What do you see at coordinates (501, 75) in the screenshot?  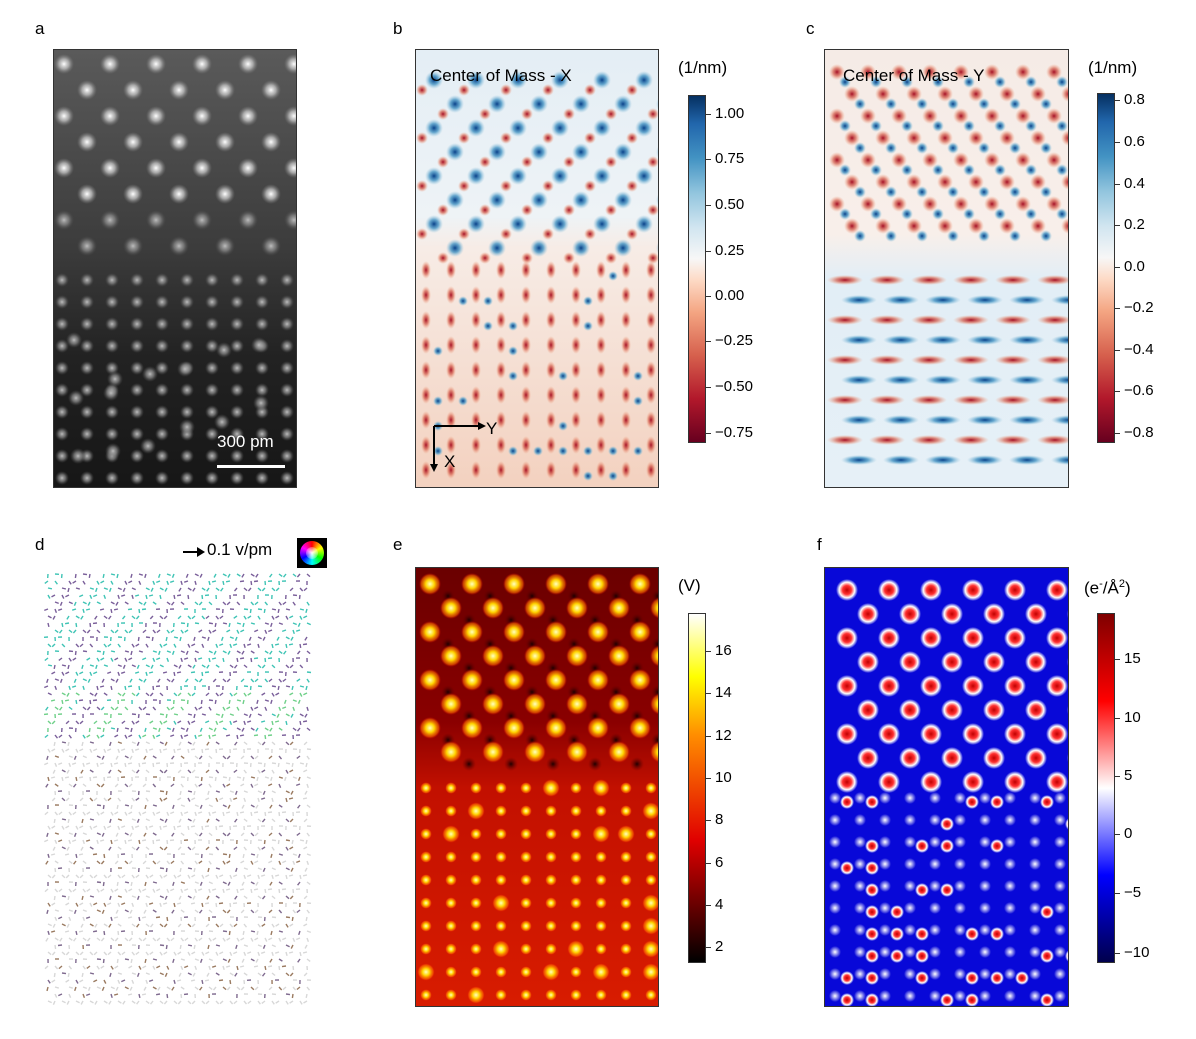 I see `panel-b-title: Center of Mass - X` at bounding box center [501, 75].